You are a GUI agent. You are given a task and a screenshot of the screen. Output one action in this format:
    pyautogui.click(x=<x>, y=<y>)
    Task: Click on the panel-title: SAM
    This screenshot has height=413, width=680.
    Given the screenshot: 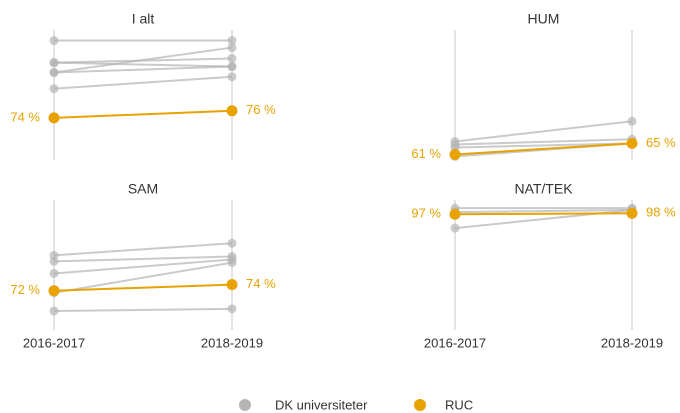 What is the action you would take?
    pyautogui.click(x=143, y=189)
    